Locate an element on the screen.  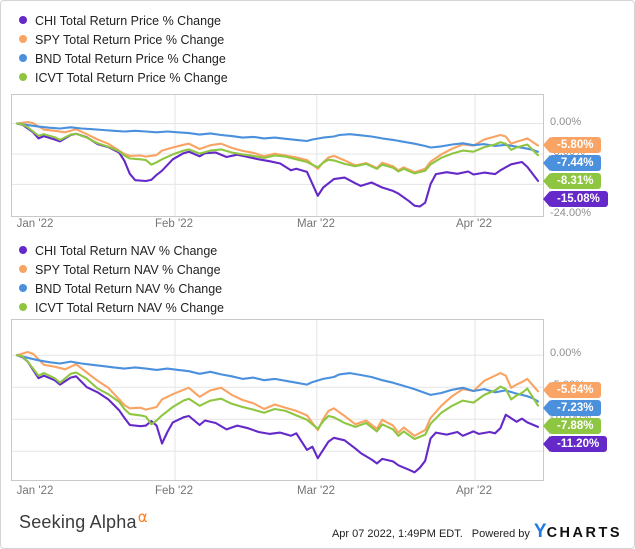
series-line-chi-total-return-price is located at coordinates (277, 165).